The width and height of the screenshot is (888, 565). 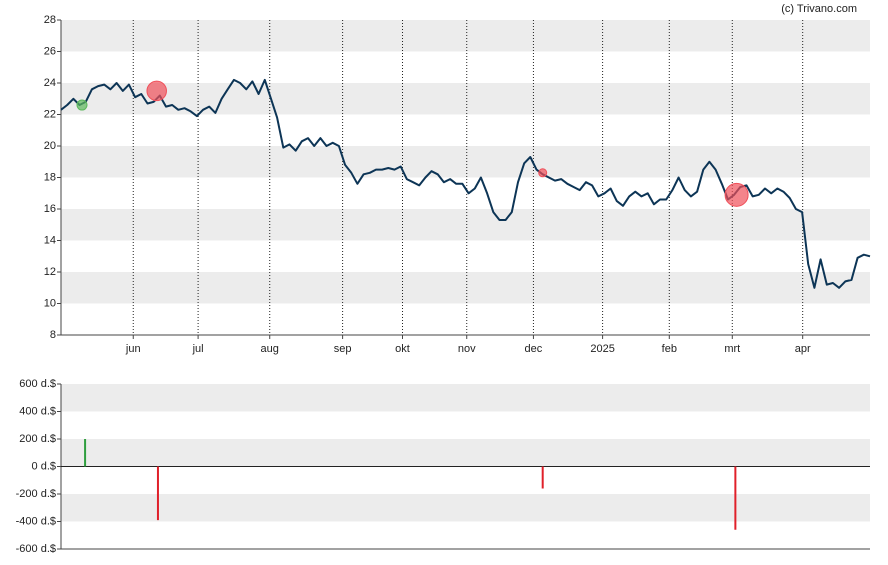 I want to click on x-tick-label: jun, so click(x=133, y=349).